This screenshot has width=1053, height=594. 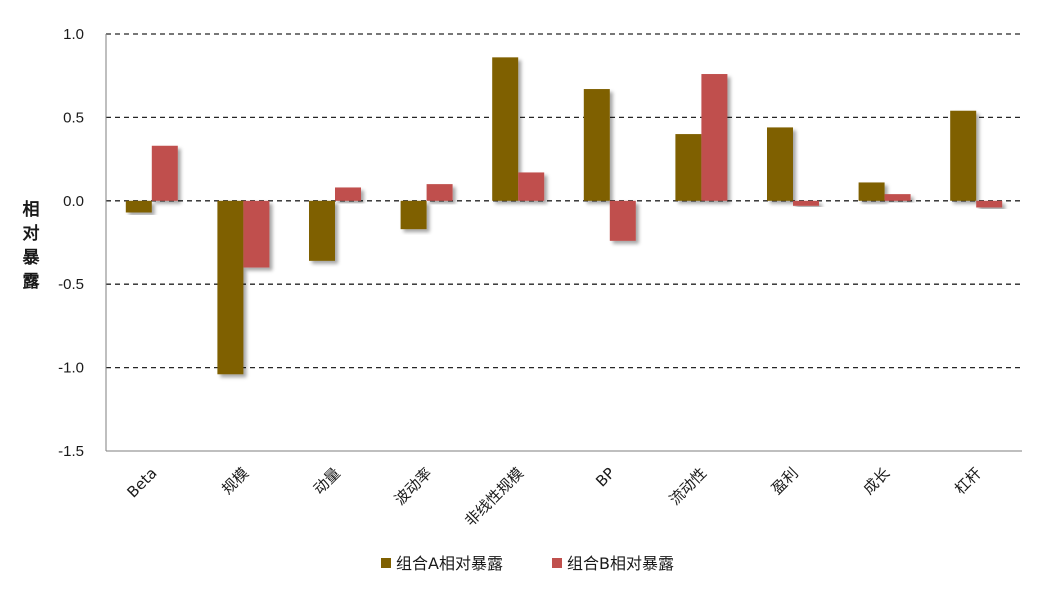 What do you see at coordinates (413, 486) in the screenshot?
I see `x-category-label: 波动率` at bounding box center [413, 486].